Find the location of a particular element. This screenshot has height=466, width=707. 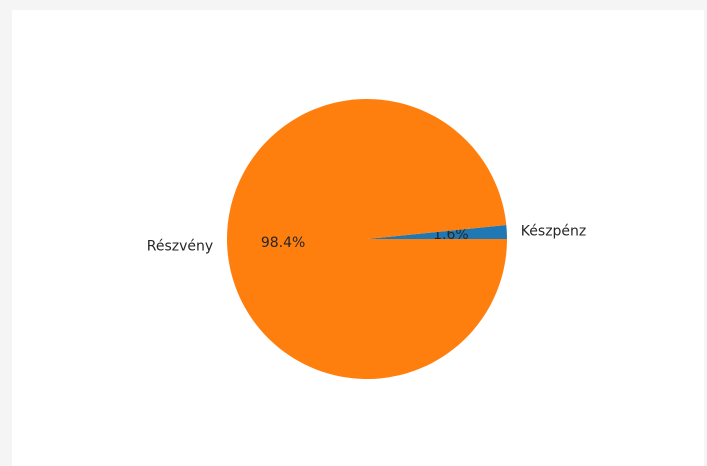

slice-category-label-1: Részvény is located at coordinates (180, 247).